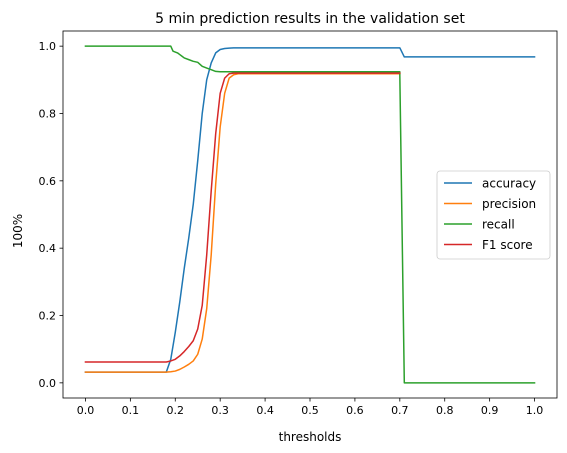  What do you see at coordinates (48, 248) in the screenshot?
I see `y-tick-label: 0.4` at bounding box center [48, 248].